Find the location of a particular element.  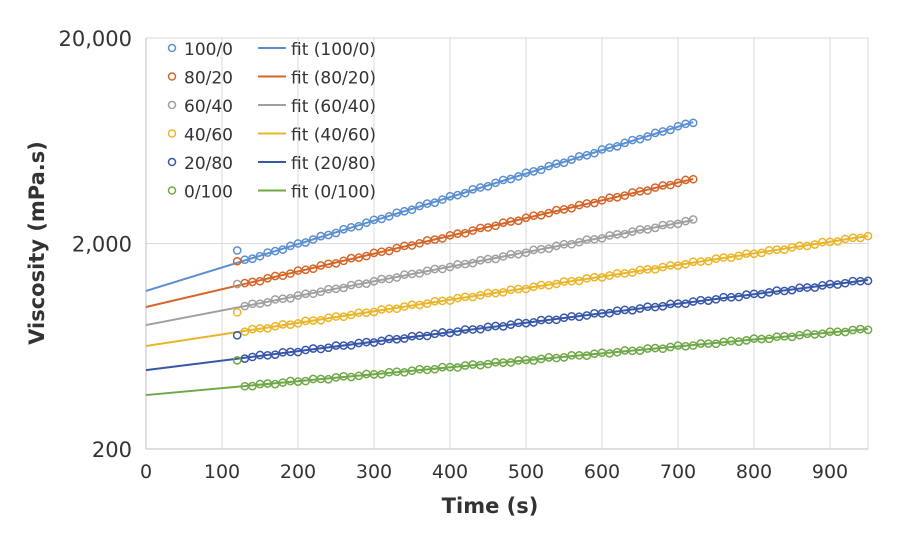

y-tick-label: 2,000 is located at coordinates (102, 245).